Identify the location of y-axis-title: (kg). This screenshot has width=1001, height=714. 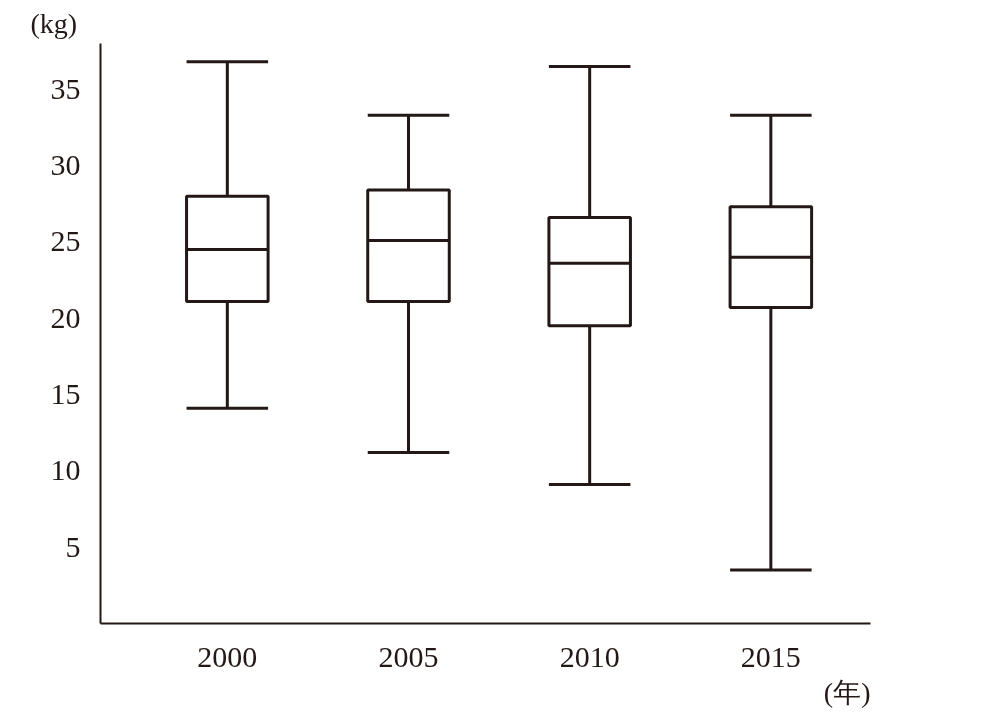
(54, 23).